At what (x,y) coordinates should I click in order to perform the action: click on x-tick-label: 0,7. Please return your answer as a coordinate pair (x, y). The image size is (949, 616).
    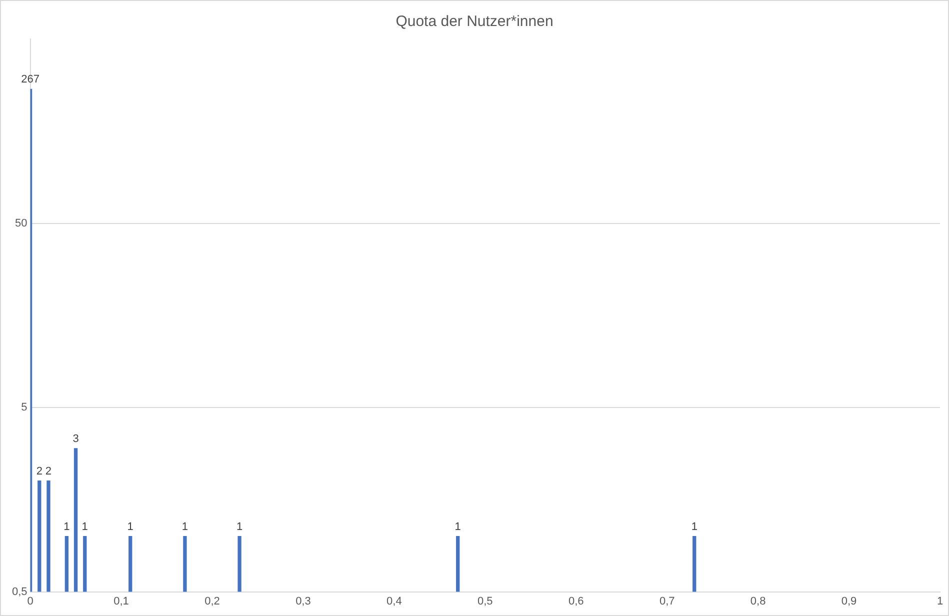
    Looking at the image, I should click on (667, 601).